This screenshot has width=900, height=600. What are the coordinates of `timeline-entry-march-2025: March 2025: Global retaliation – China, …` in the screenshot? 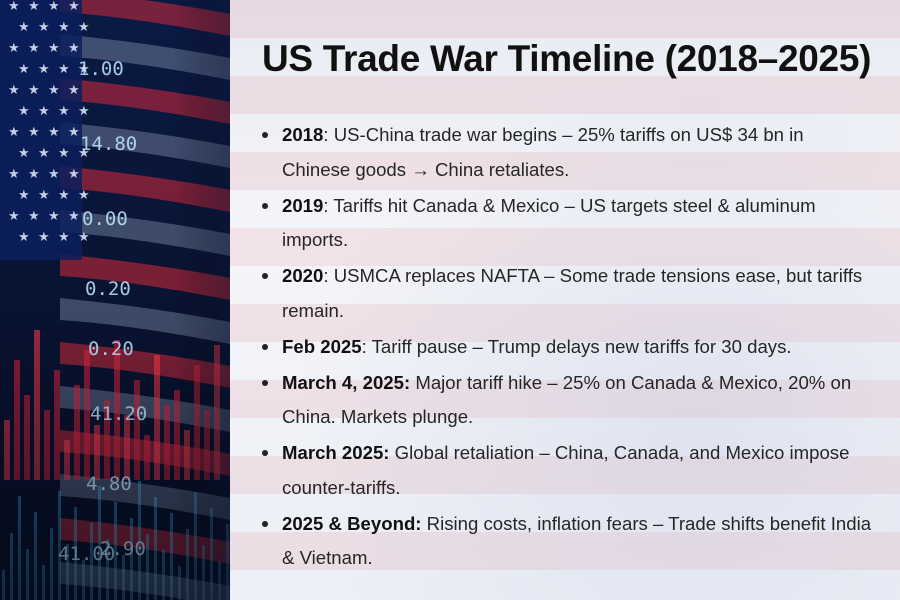 It's located at (567, 470).